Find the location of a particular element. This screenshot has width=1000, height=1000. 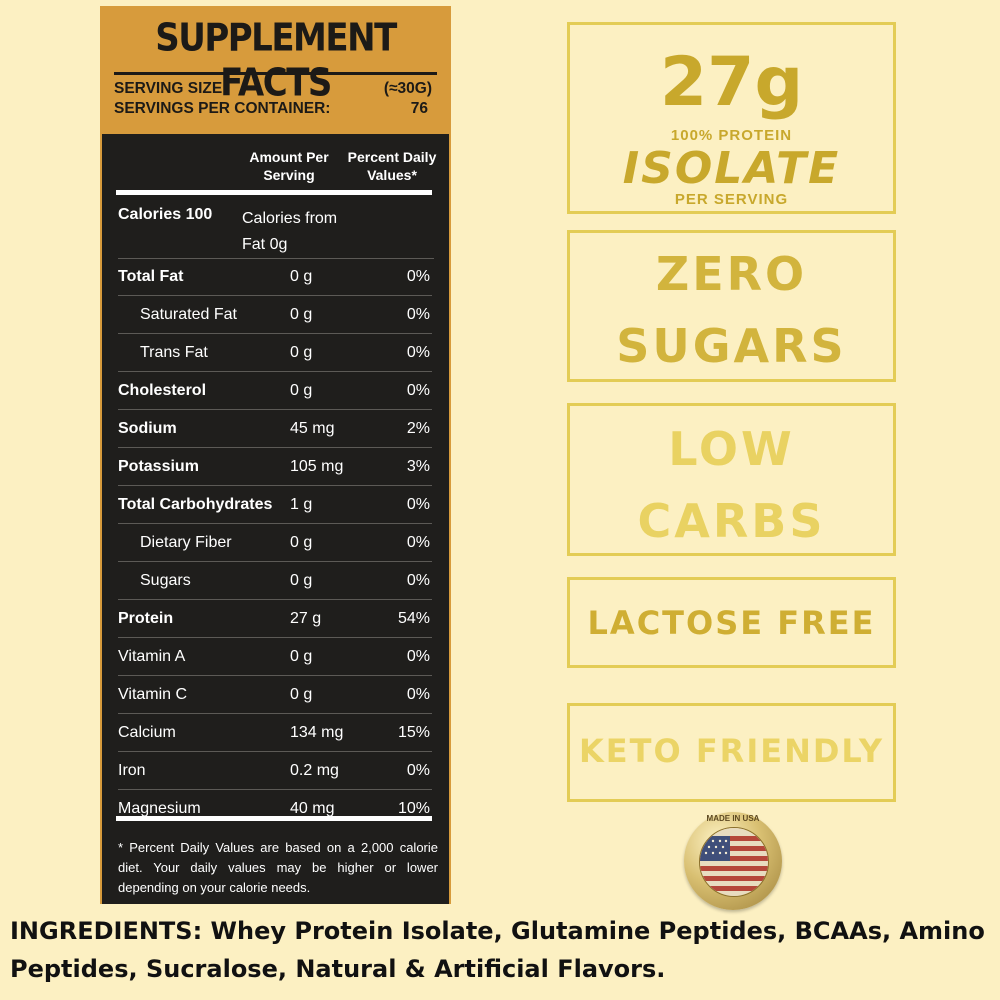

serving-size-row: SERVING SIZE: (≈30G) is located at coordinates (275, 89).